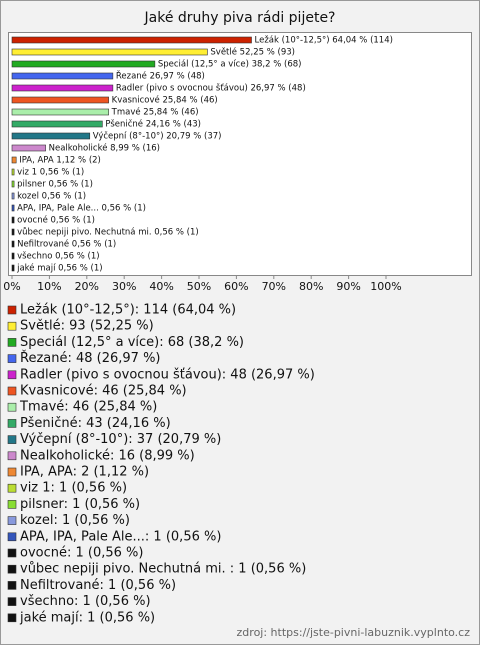 The width and height of the screenshot is (480, 645). I want to click on bar-label: Kvasnicové 25,84 % (46), so click(165, 100).